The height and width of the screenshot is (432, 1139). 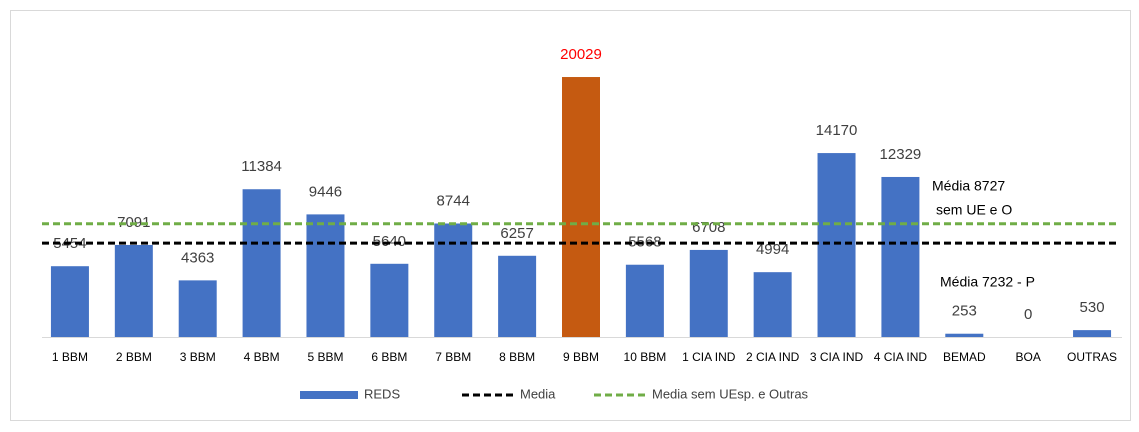 I want to click on x-tick-label: BEMAD, so click(x=964, y=357).